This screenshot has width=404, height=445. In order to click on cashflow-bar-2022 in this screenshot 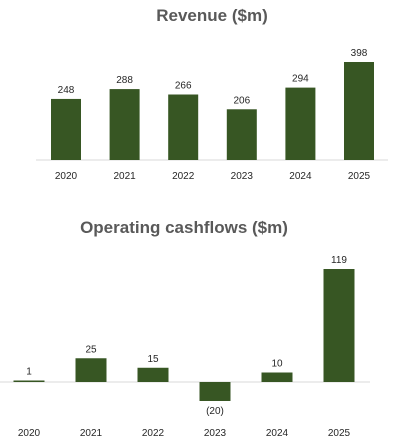, I will do `click(153, 374)`.